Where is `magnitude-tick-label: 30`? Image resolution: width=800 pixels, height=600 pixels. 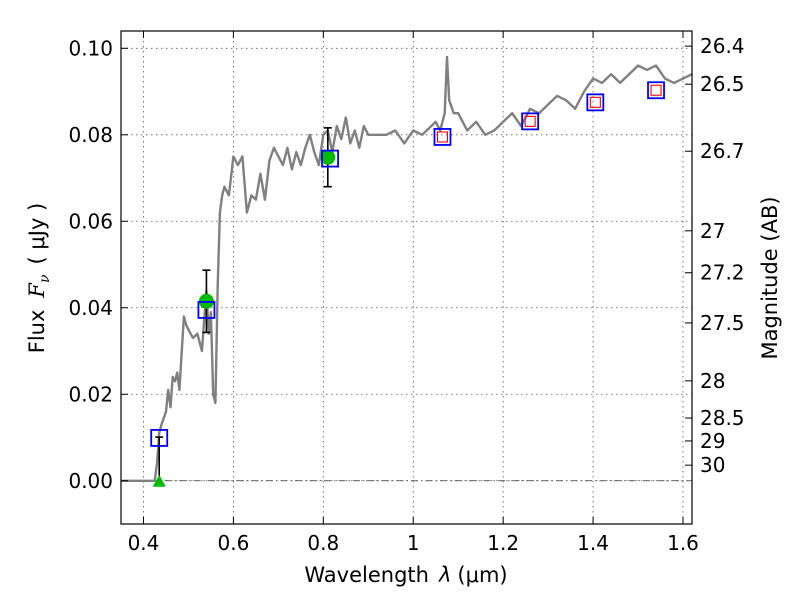
magnitude-tick-label: 30 is located at coordinates (712, 465).